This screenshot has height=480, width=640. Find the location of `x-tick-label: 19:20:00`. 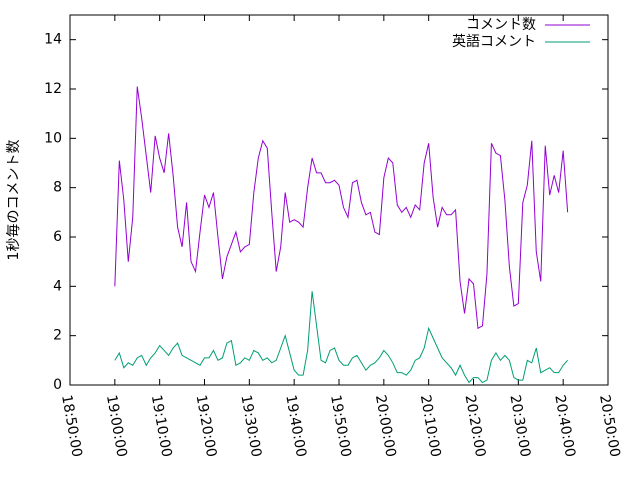

x-tick-label: 19:20:00 is located at coordinates (206, 426).